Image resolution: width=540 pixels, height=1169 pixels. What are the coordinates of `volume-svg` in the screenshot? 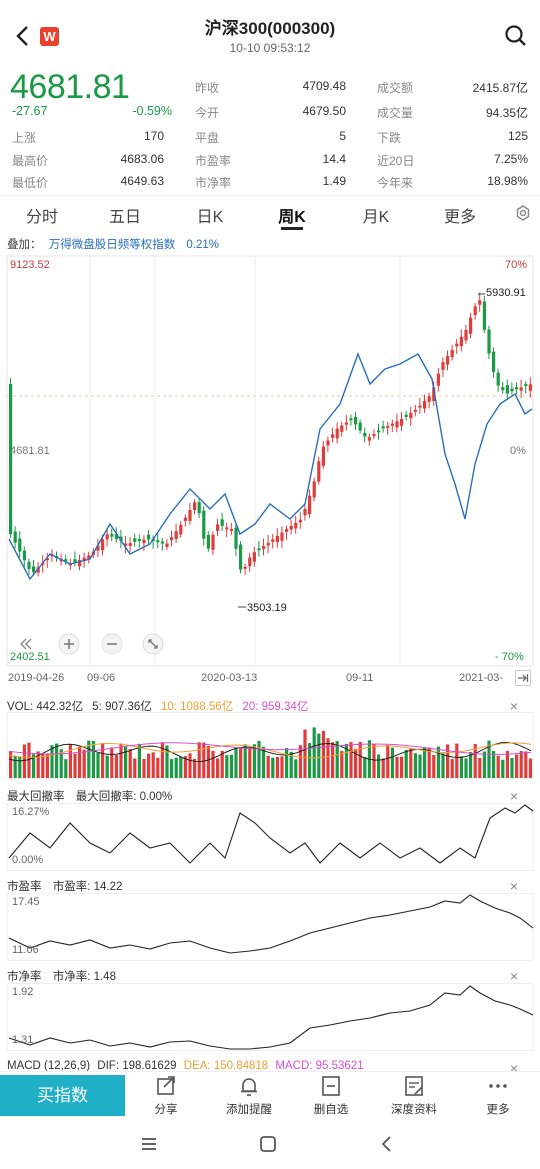 It's located at (270, 745).